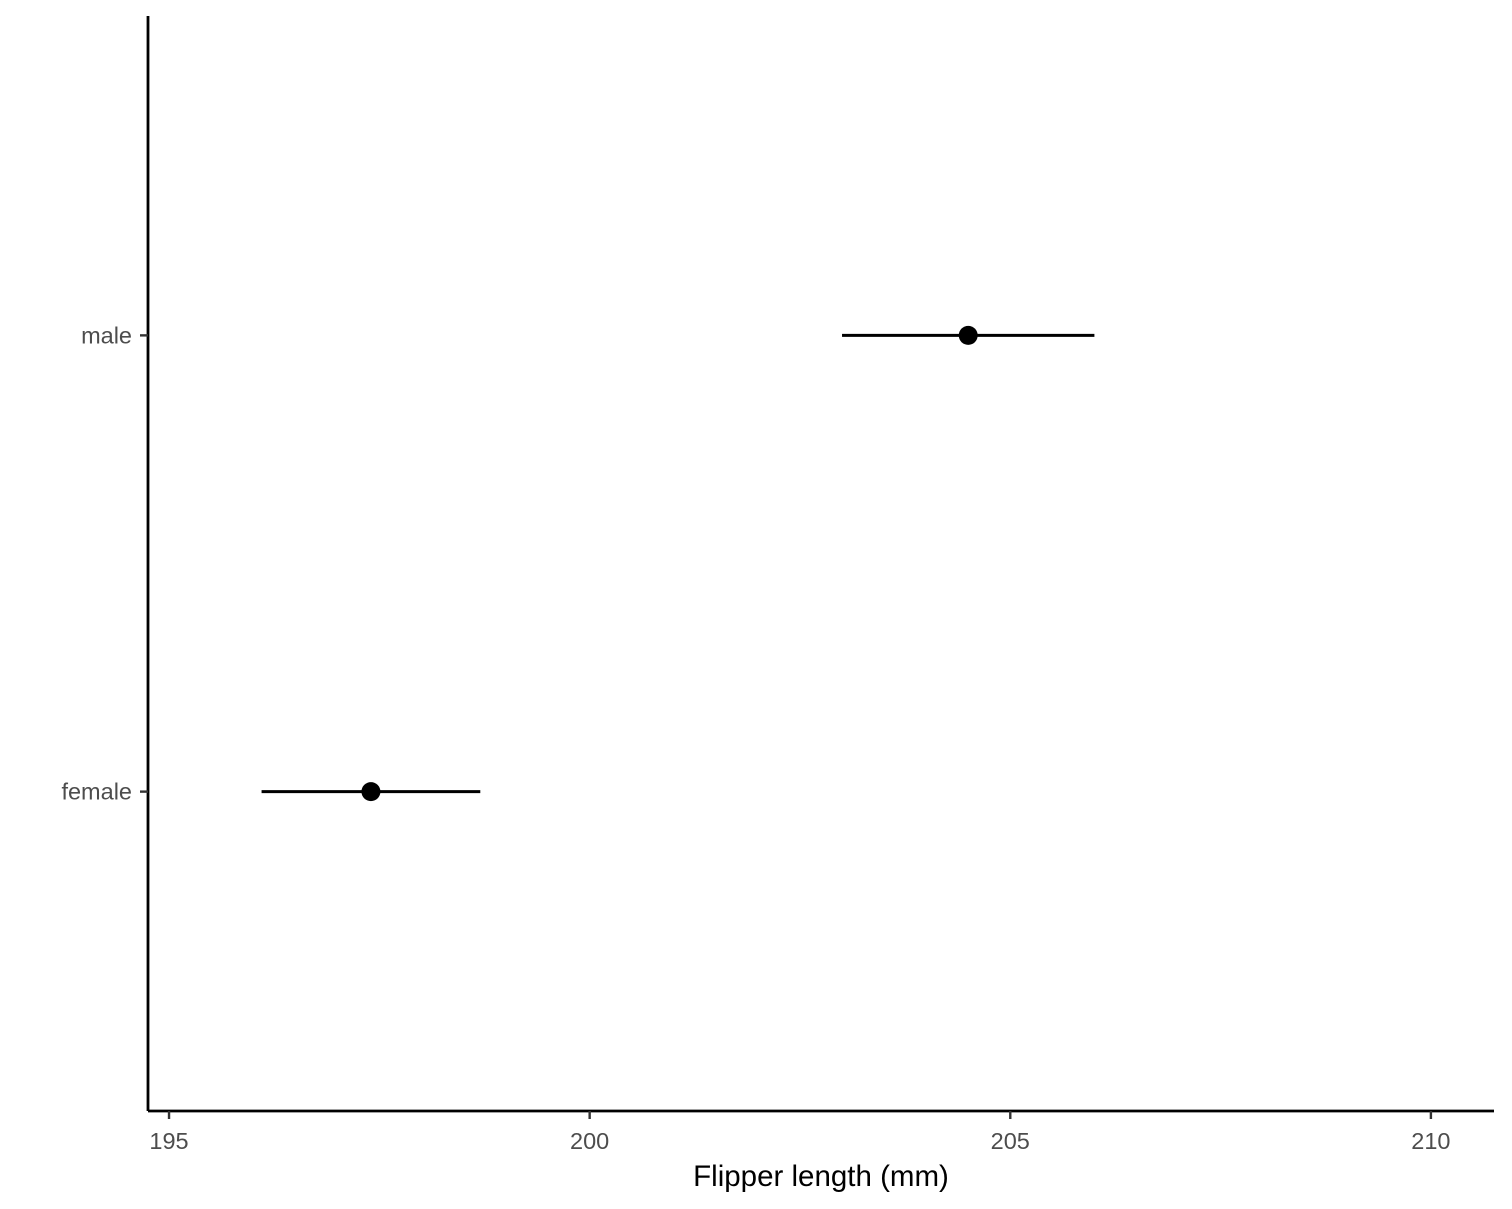  What do you see at coordinates (821, 1176) in the screenshot?
I see `x-axis-title: Flipper length (mm)` at bounding box center [821, 1176].